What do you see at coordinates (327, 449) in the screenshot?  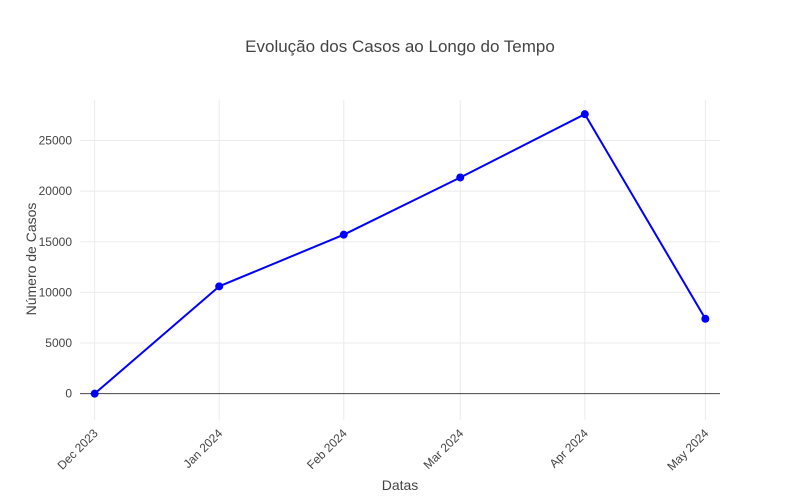 I see `x-tick-label: Feb 2024` at bounding box center [327, 449].